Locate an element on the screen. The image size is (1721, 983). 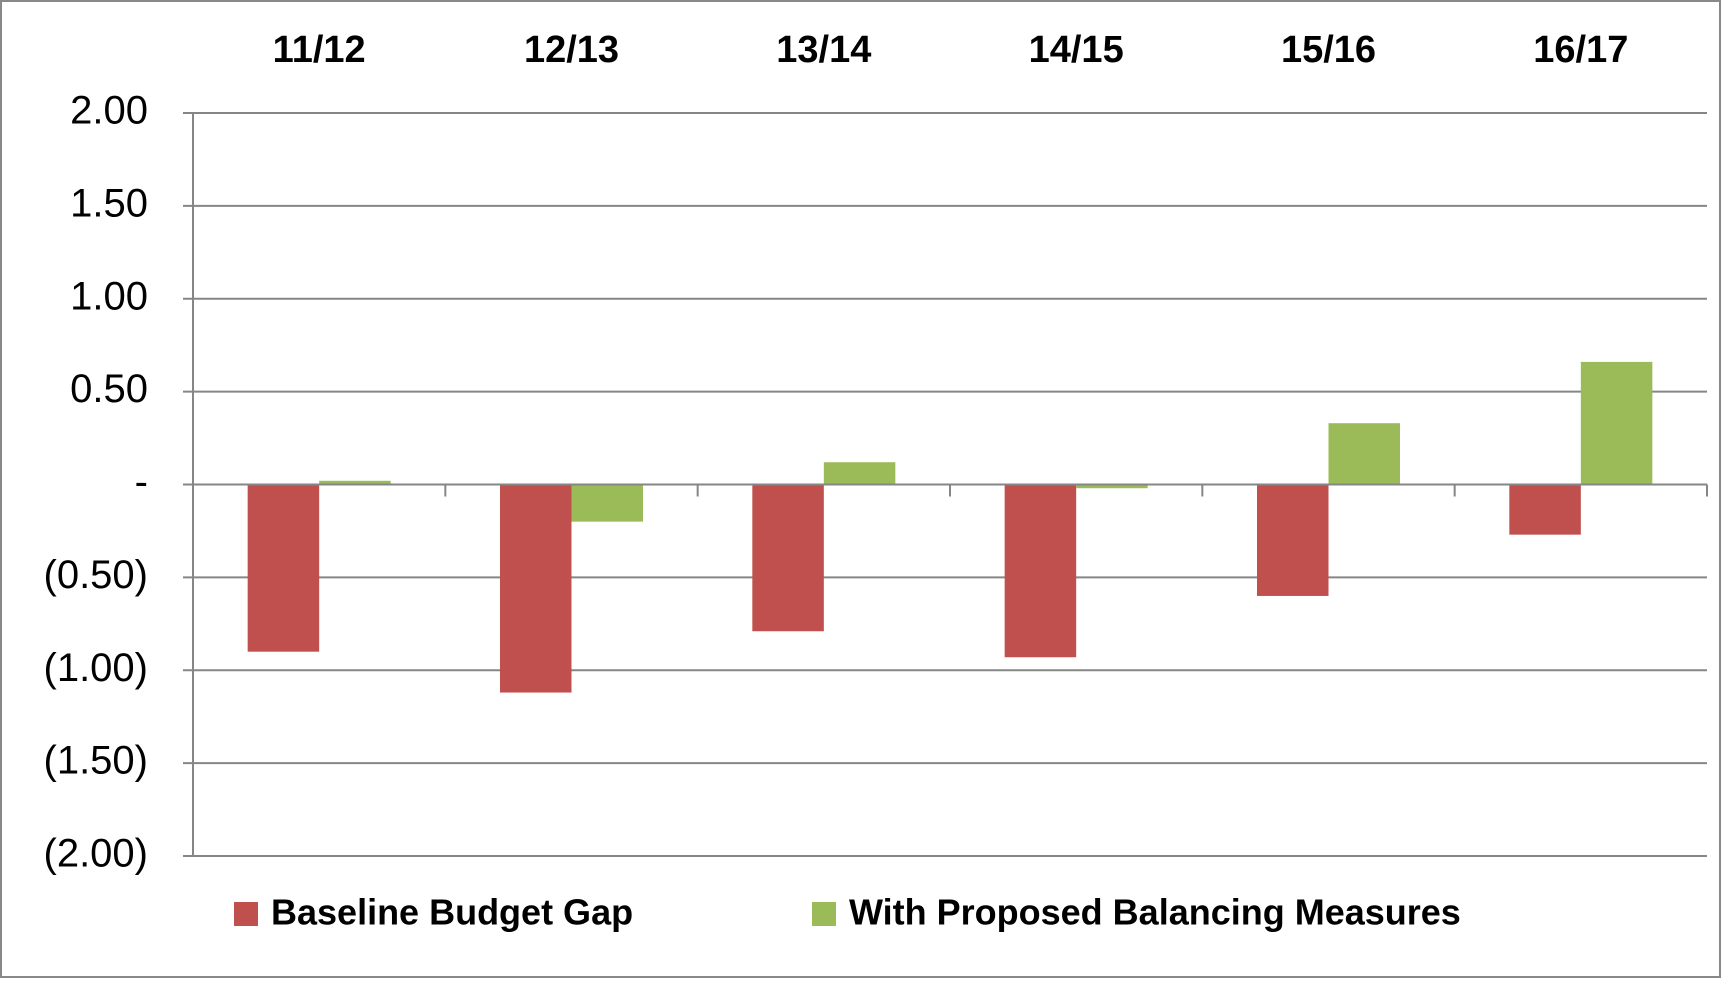
category-label: 11/12 is located at coordinates (319, 50).